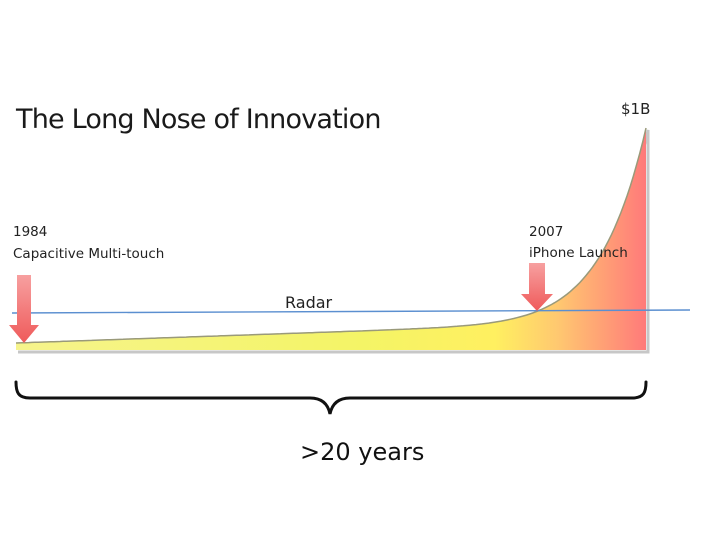 This screenshot has width=720, height=540. What do you see at coordinates (198, 119) in the screenshot?
I see `chart-title: The Long Nose of Innovation` at bounding box center [198, 119].